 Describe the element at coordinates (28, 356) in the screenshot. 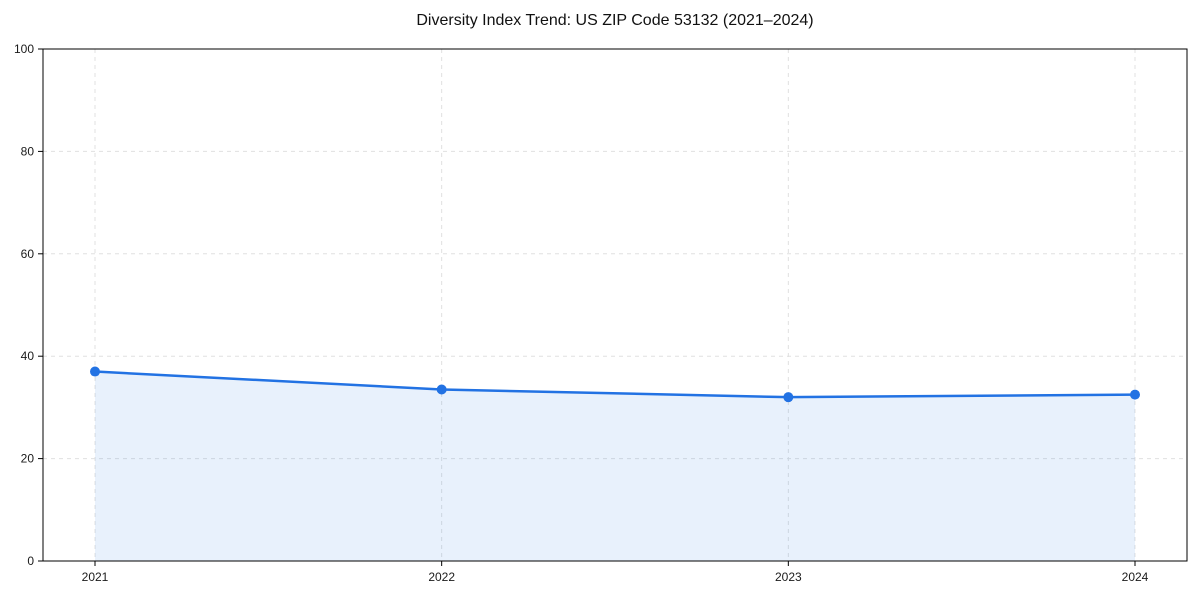

I see `y-tick-label: 40` at that location.